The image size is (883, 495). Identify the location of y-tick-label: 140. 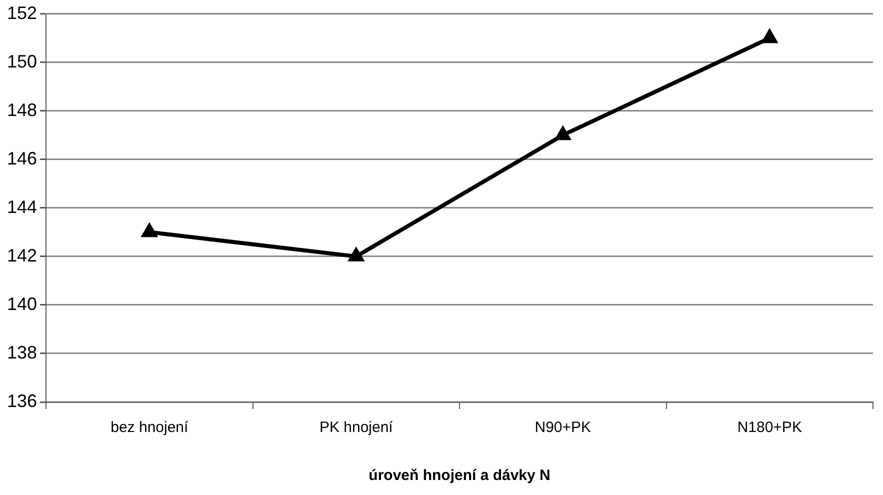
(22, 304).